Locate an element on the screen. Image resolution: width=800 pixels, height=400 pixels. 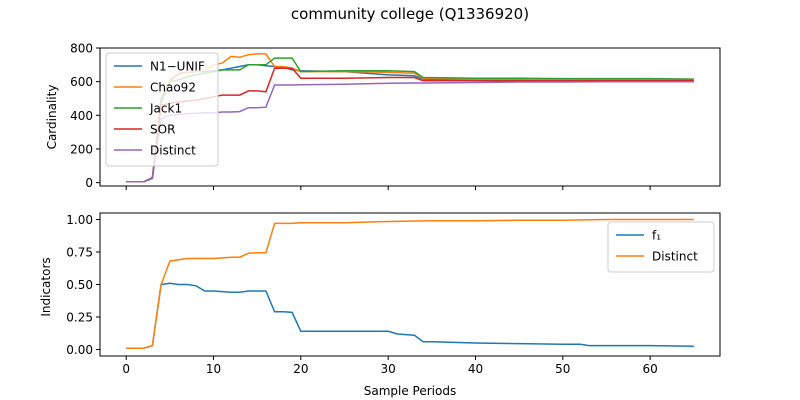
legend-box is located at coordinates (162, 109).